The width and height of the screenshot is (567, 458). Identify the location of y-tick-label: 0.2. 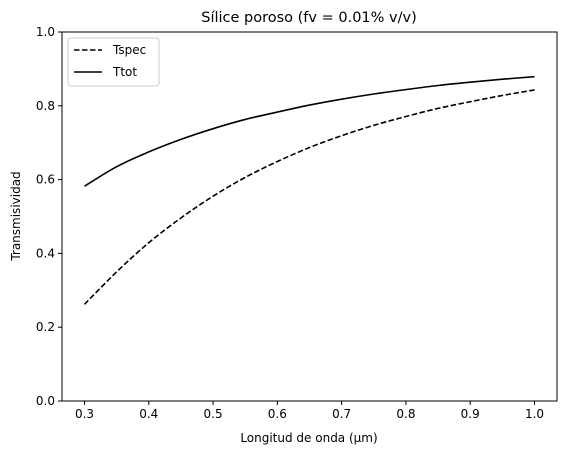
(45, 327).